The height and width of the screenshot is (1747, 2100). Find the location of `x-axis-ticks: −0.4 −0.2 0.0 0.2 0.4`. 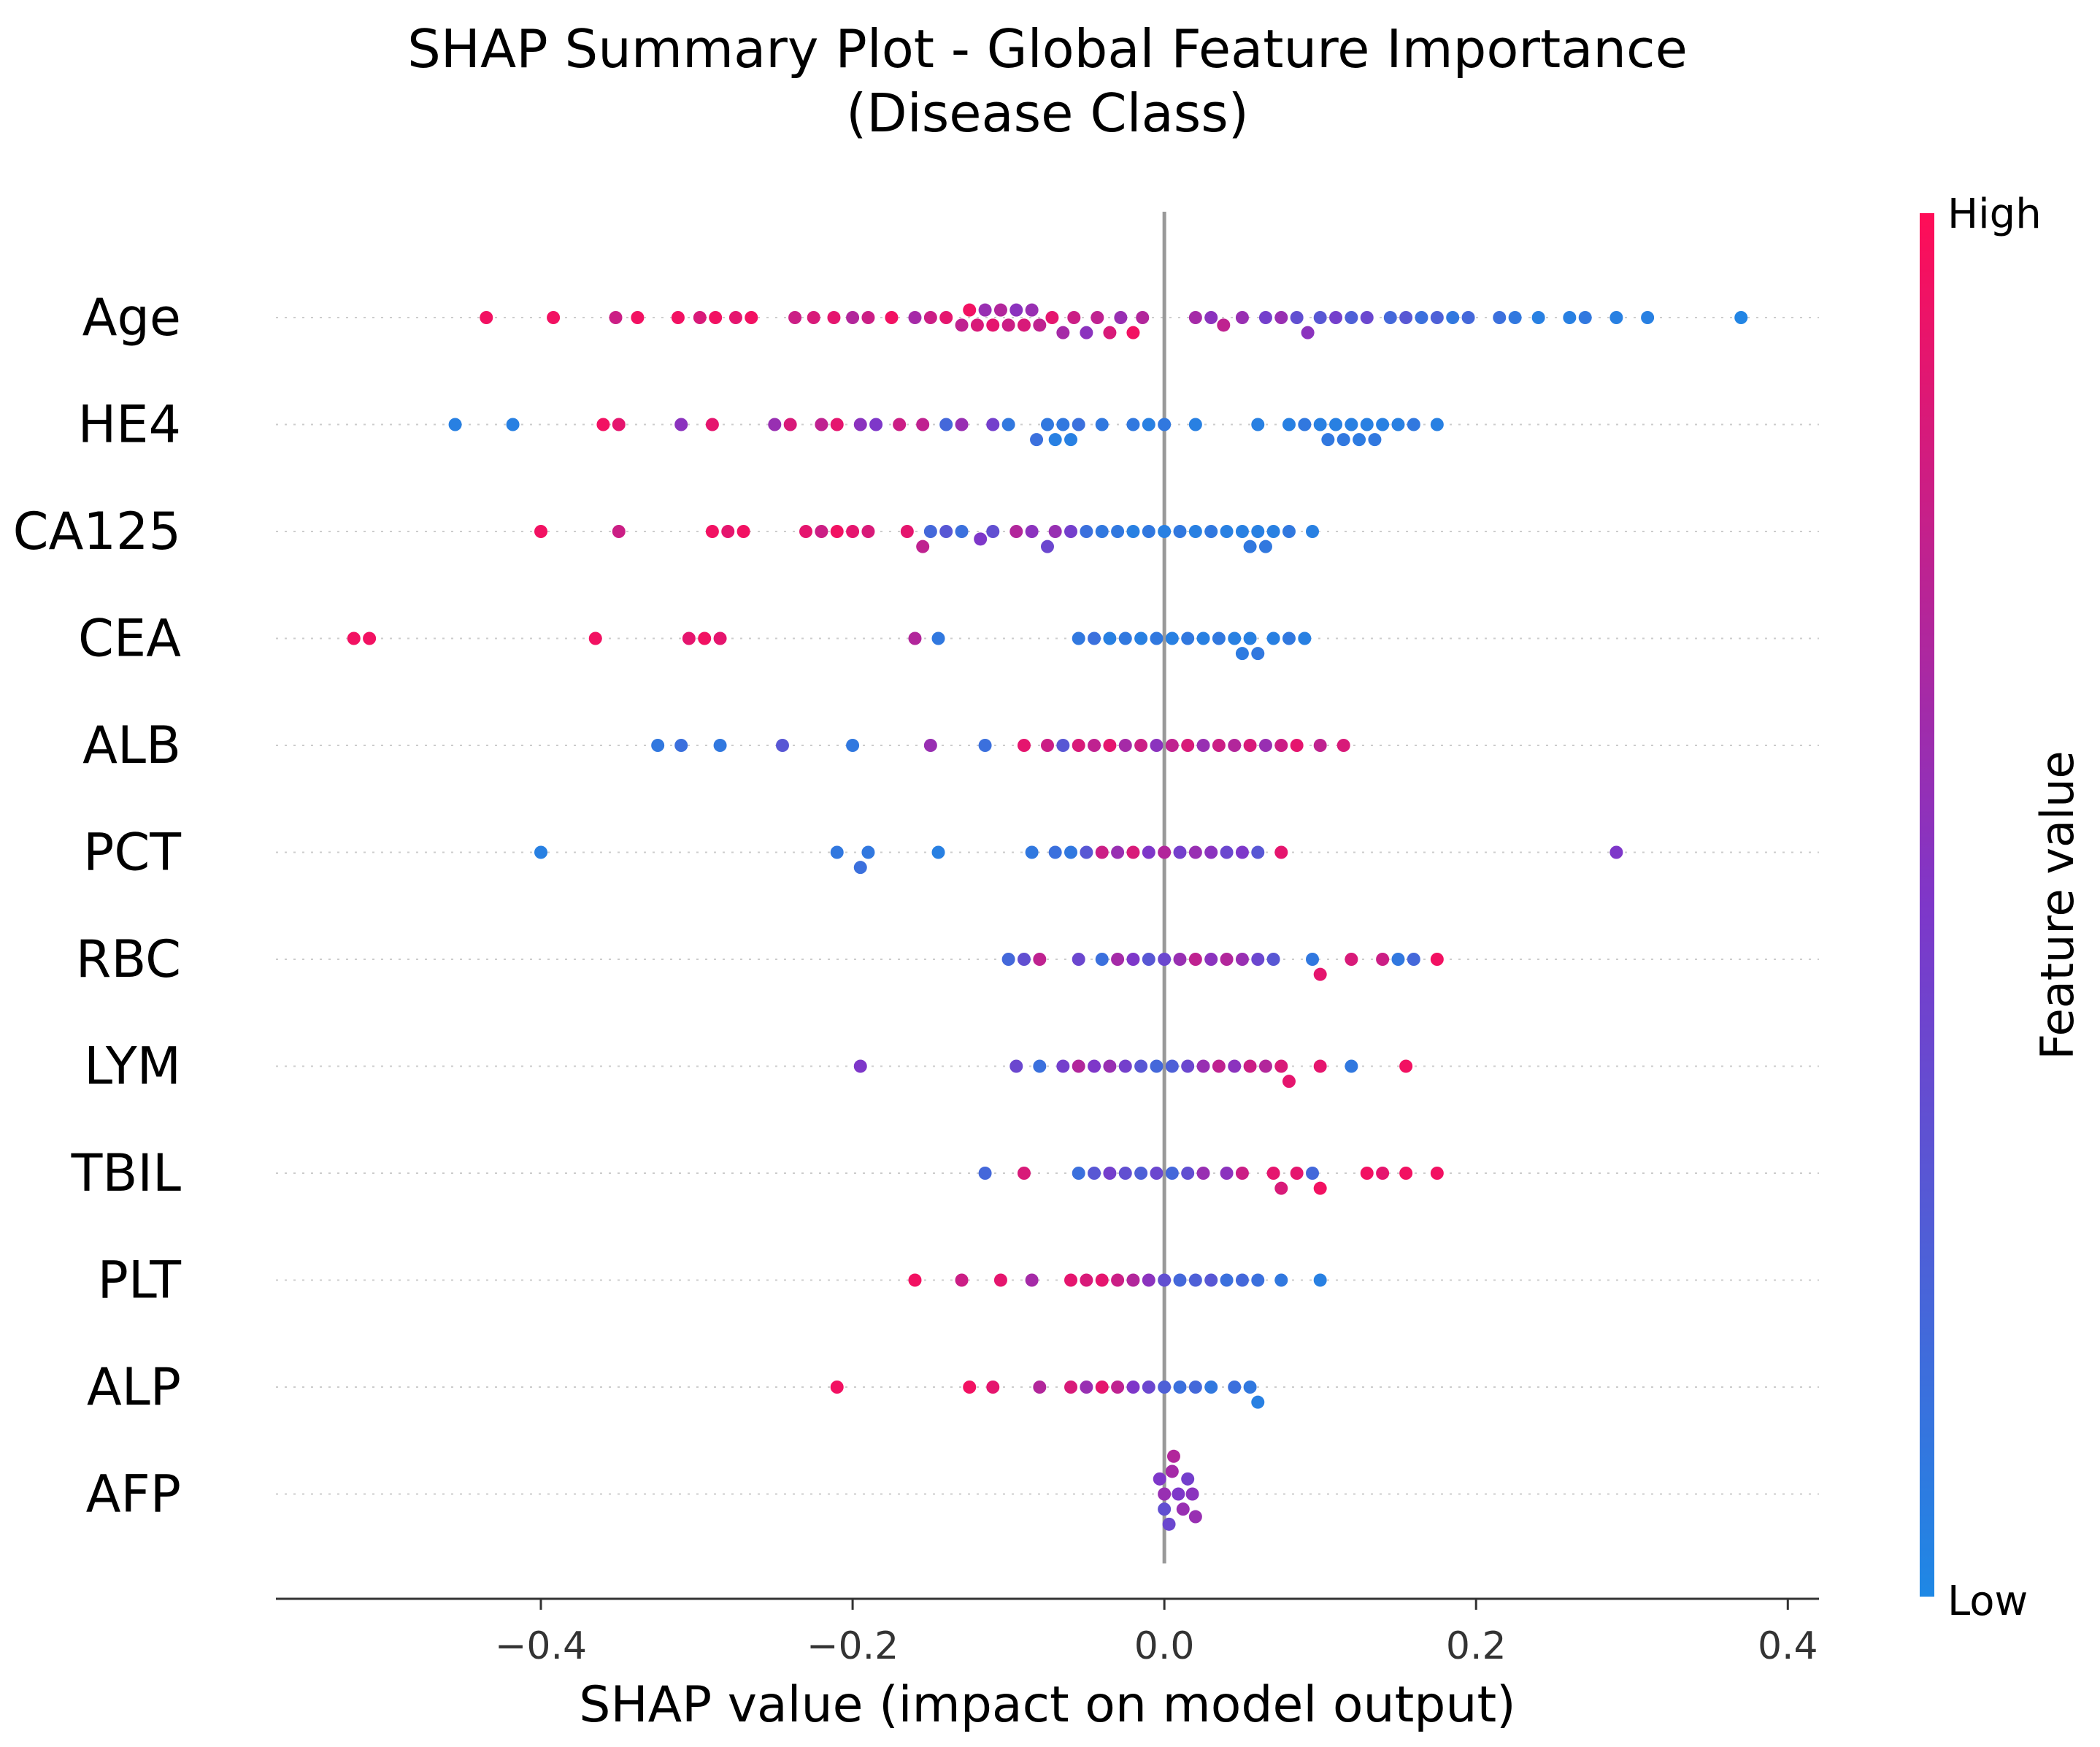

x-axis-ticks: −0.4 −0.2 0.0 0.2 0.4 is located at coordinates (1157, 1633).